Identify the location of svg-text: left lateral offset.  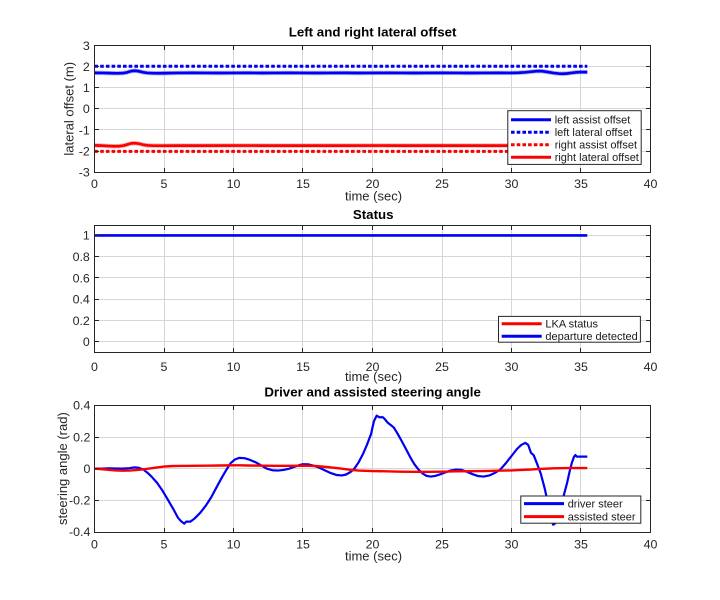
(593, 133).